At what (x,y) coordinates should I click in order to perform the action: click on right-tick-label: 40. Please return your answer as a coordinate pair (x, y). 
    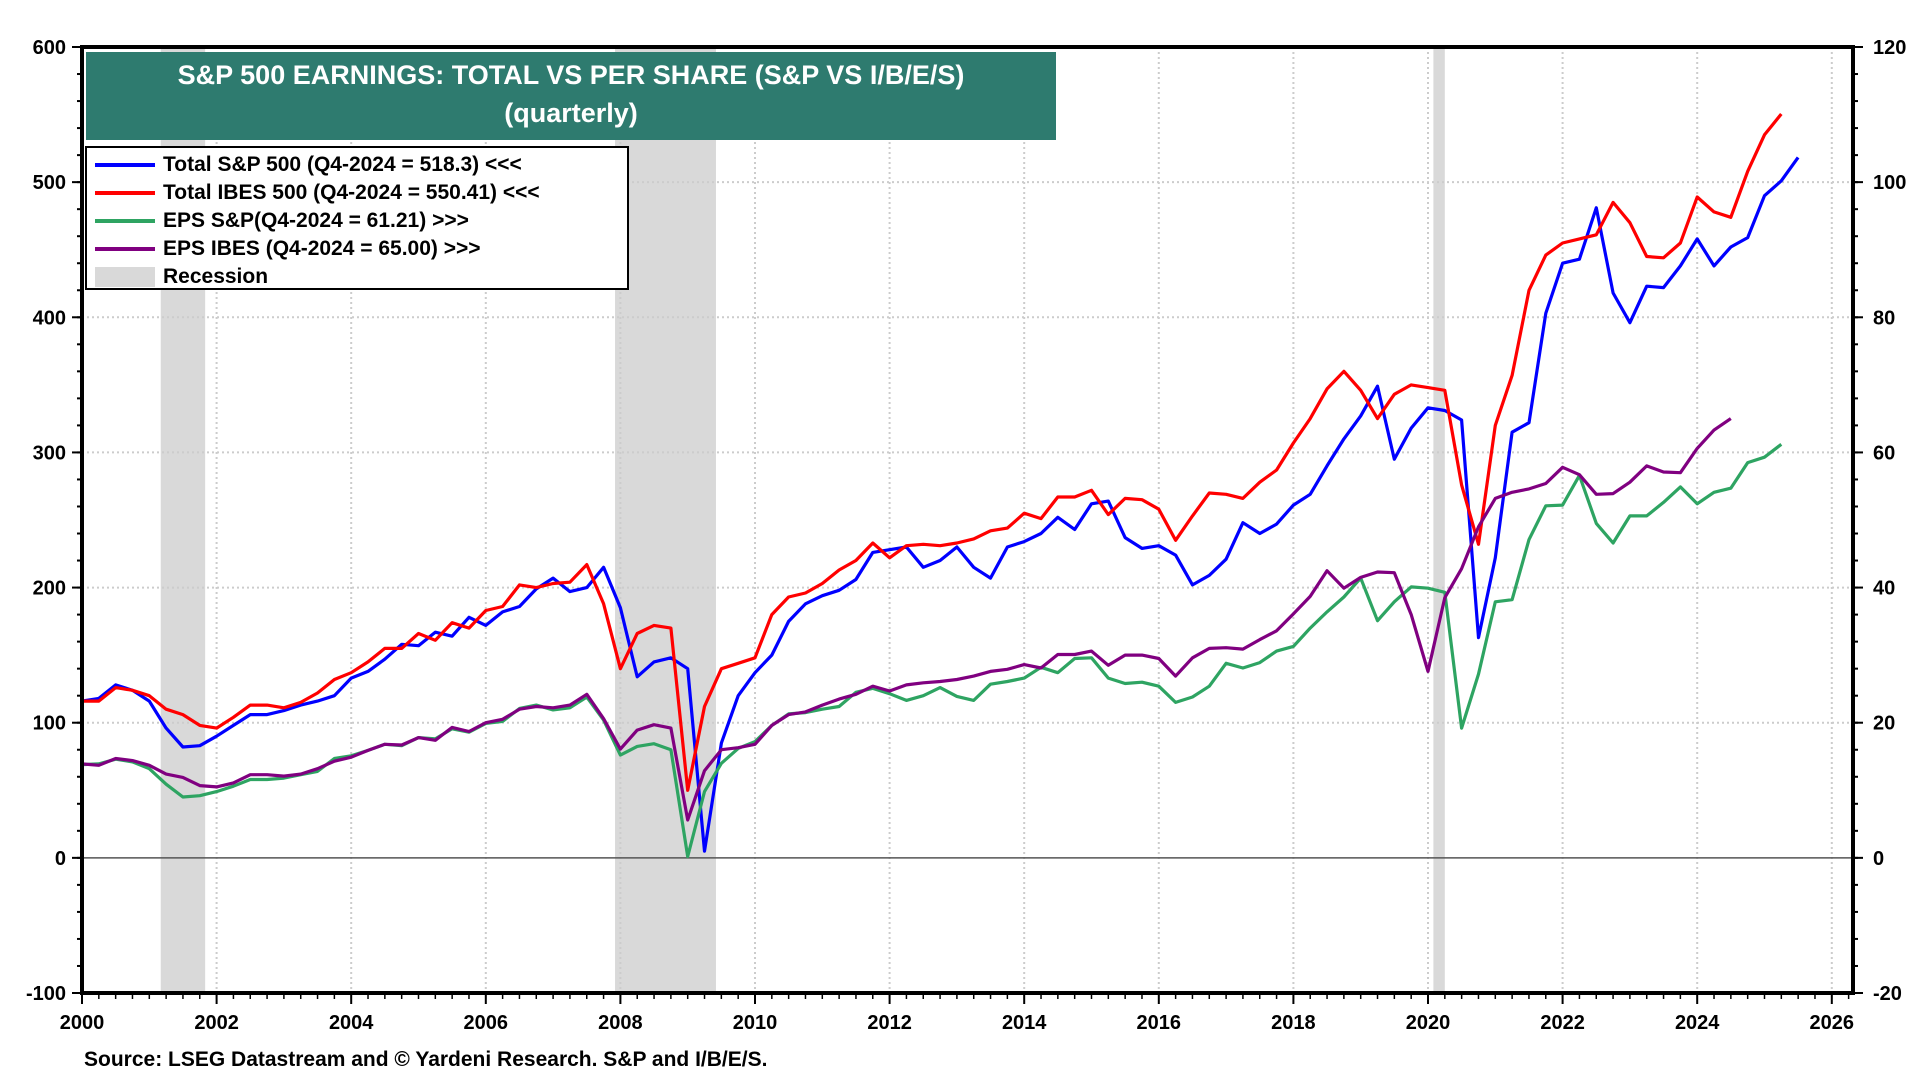
    Looking at the image, I should click on (1884, 589).